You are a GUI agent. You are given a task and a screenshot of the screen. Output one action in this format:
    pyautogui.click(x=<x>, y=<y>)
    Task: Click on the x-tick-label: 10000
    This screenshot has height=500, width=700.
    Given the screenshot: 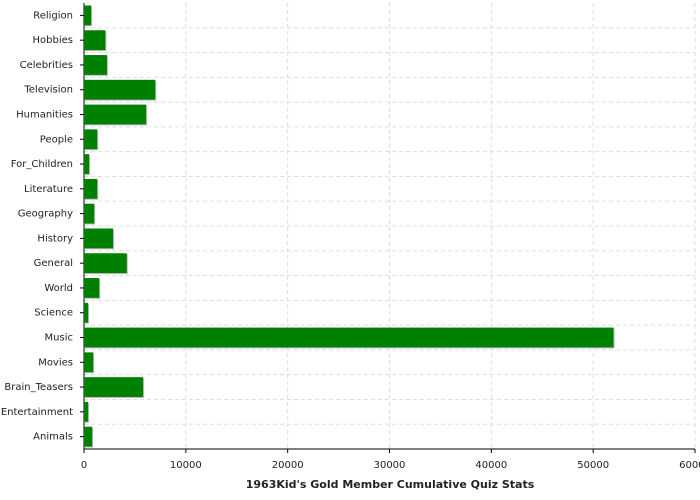 What is the action you would take?
    pyautogui.click(x=186, y=465)
    